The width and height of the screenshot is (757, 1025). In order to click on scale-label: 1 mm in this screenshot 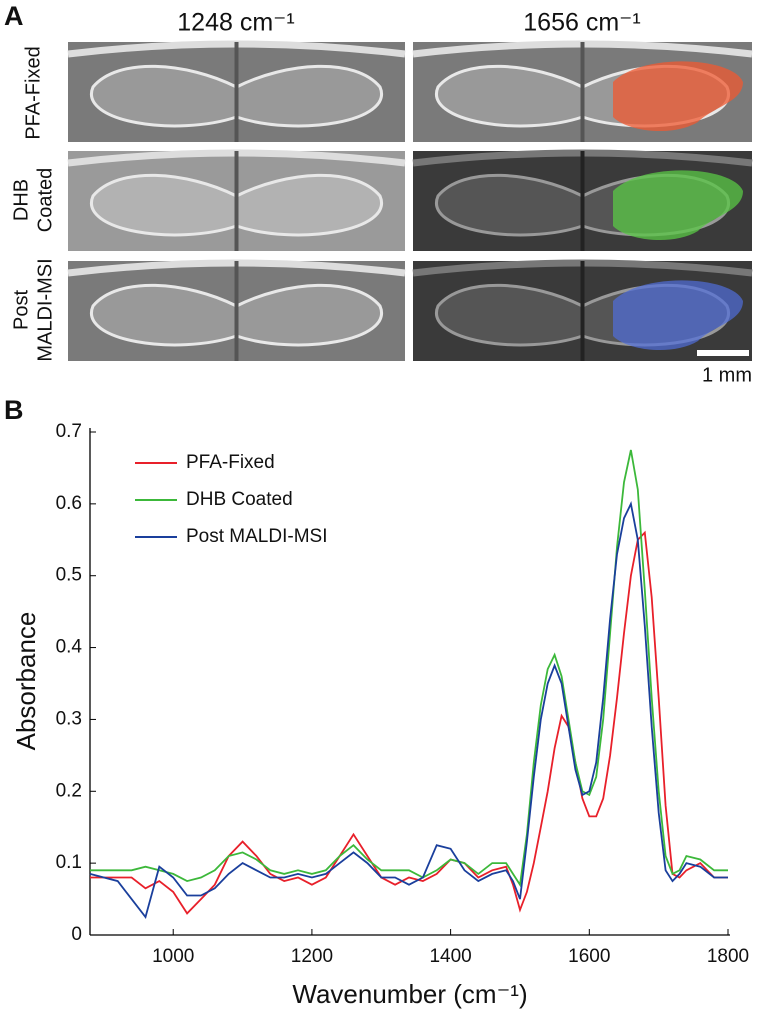, I will do `click(727, 375)`.